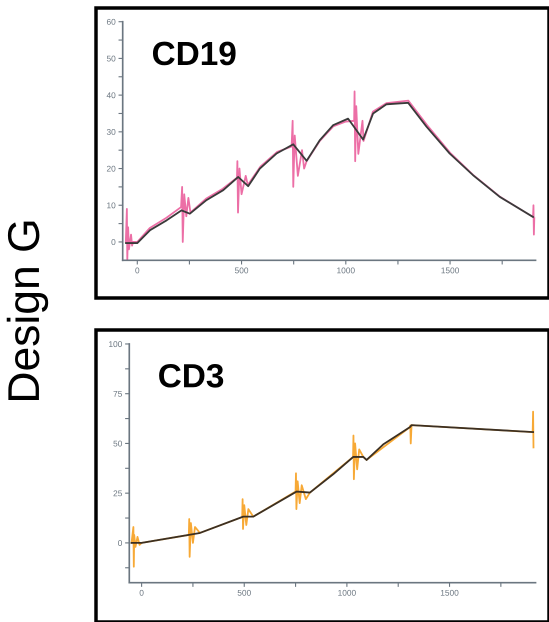 This screenshot has width=549, height=622. I want to click on y-tick-label: 40, so click(111, 95).